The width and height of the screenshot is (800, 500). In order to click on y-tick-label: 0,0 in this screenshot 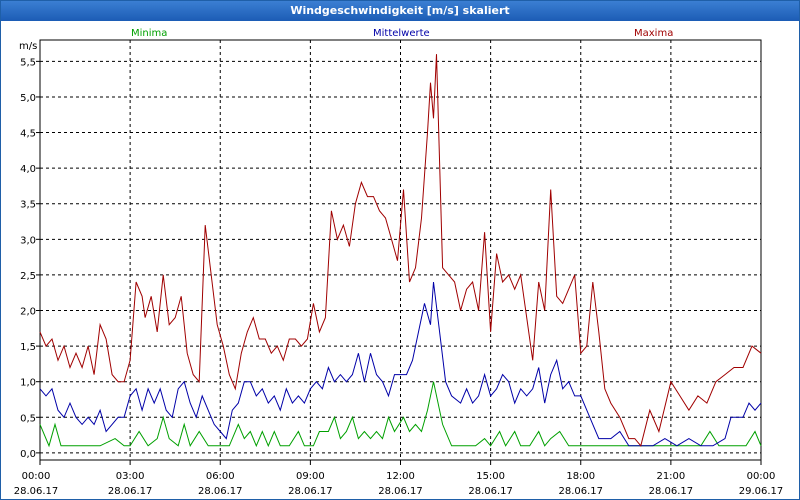, I will do `click(28, 454)`.